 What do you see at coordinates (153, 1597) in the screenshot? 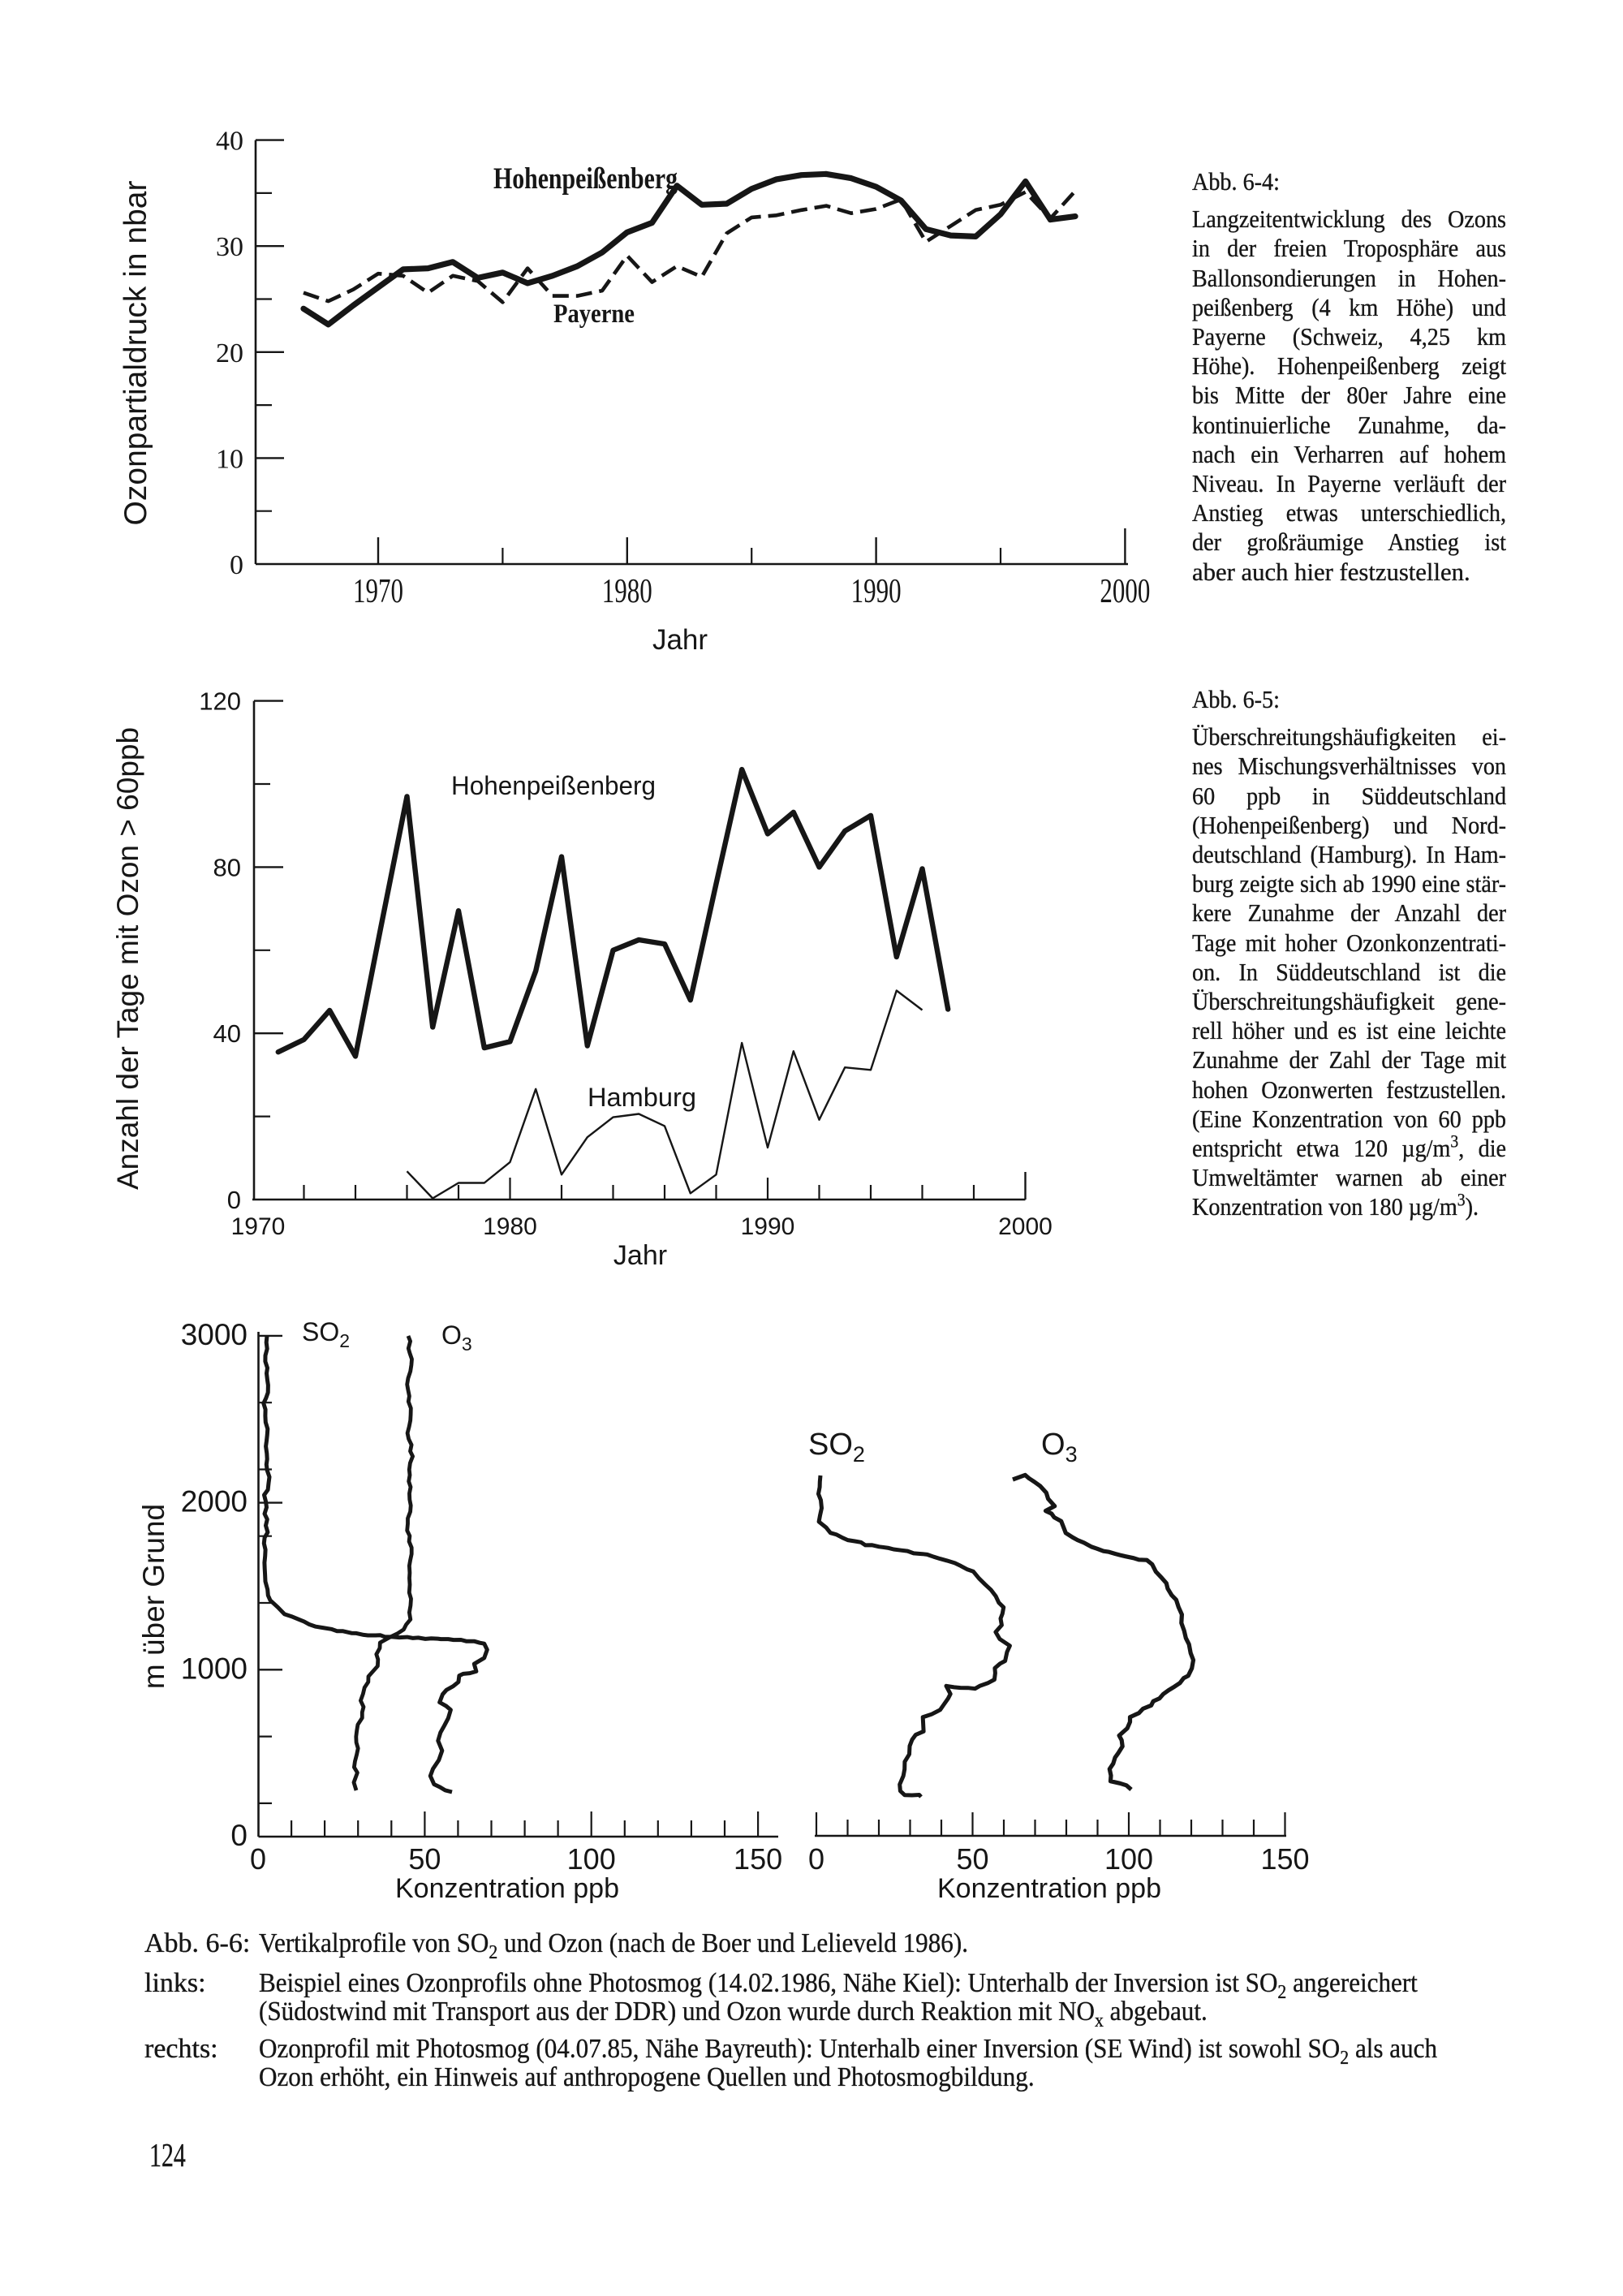
I see `svg-text: m über Grund` at bounding box center [153, 1597].